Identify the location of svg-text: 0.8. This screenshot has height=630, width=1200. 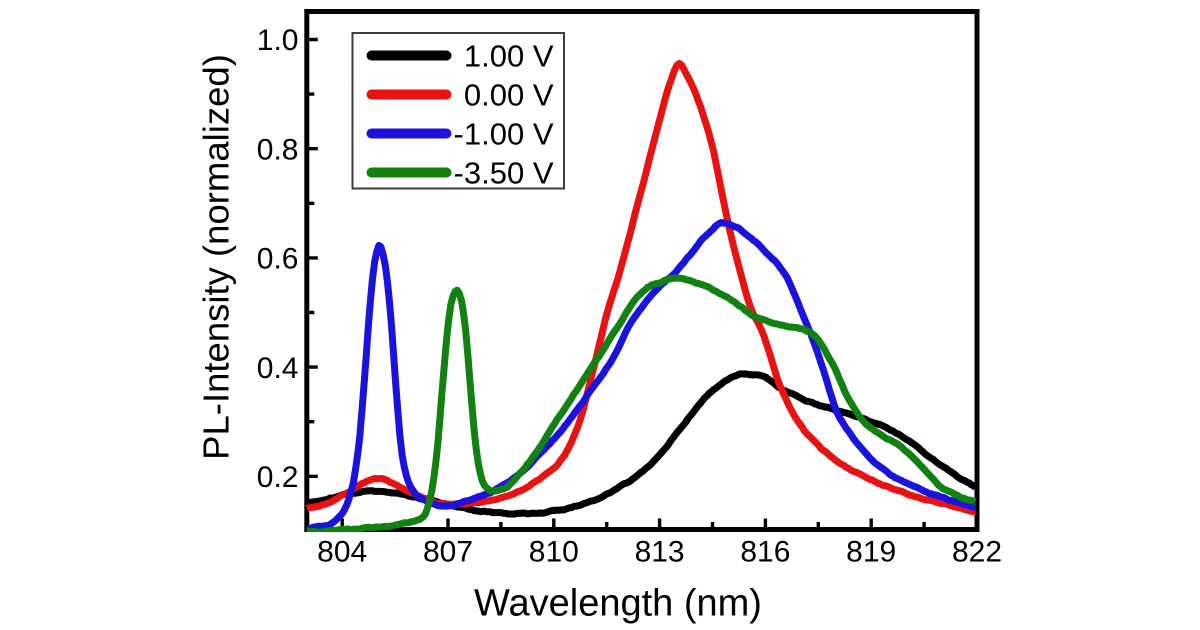
(278, 149).